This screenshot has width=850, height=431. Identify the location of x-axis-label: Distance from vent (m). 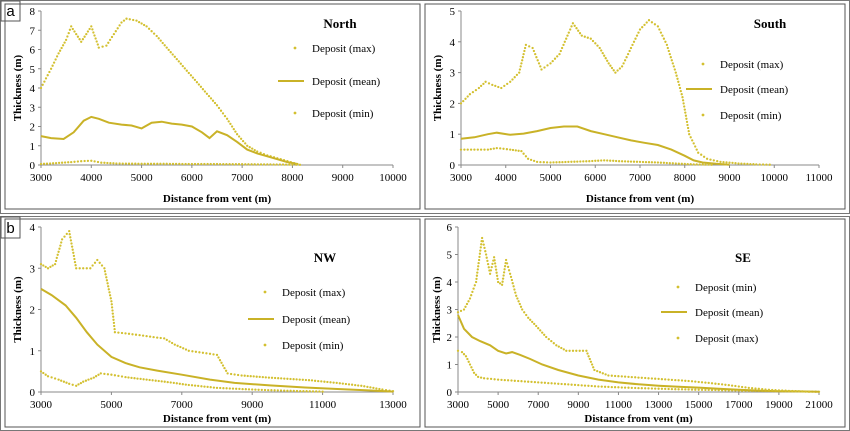
(640, 199).